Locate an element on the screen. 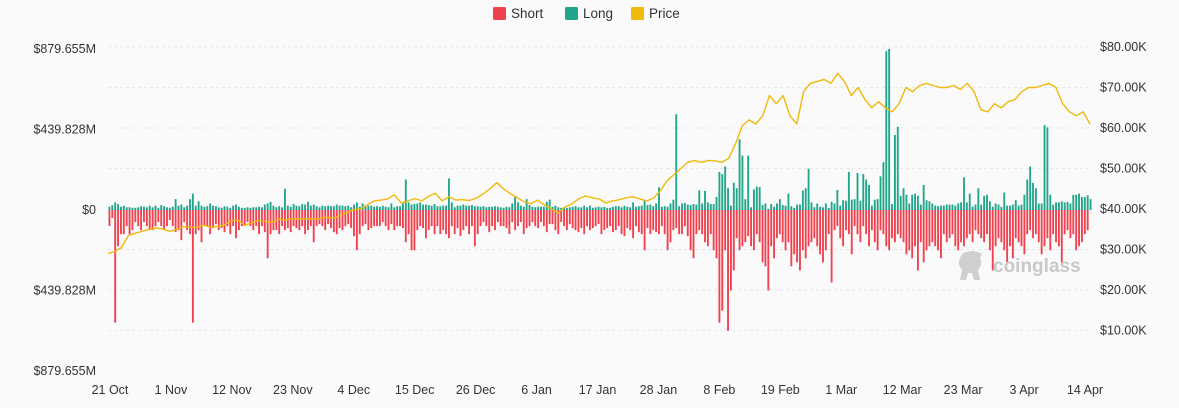 The height and width of the screenshot is (408, 1179). legend-item-long: Long is located at coordinates (589, 13).